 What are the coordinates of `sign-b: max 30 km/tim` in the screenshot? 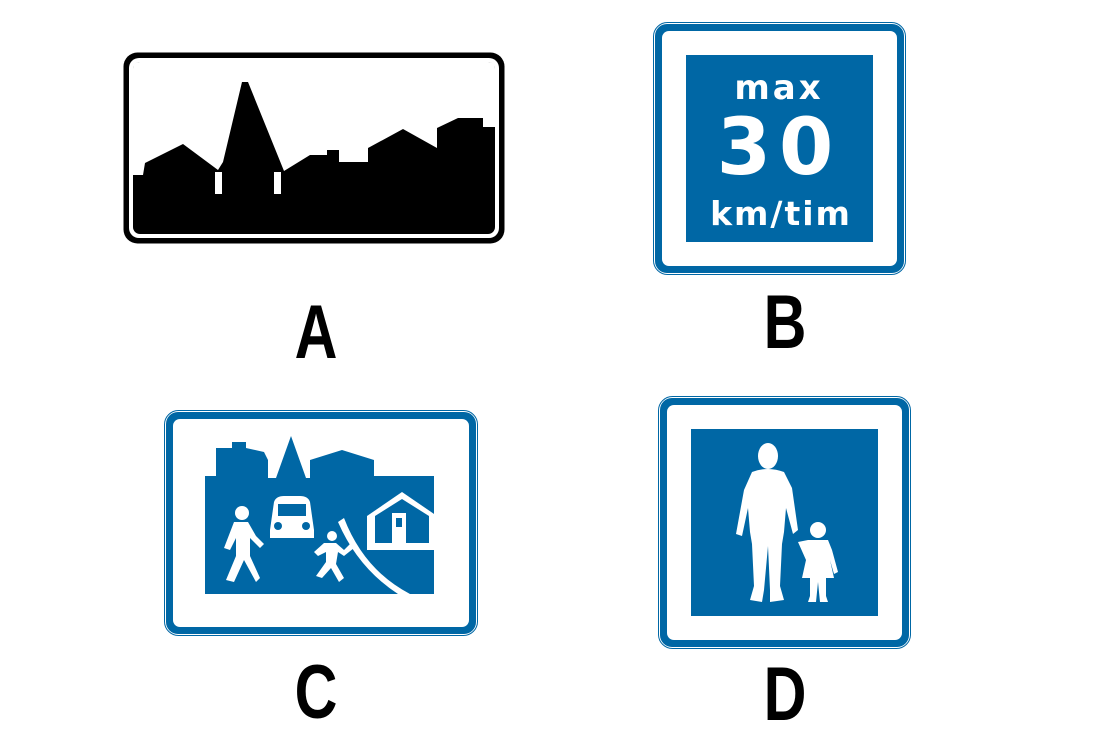 It's located at (779, 148).